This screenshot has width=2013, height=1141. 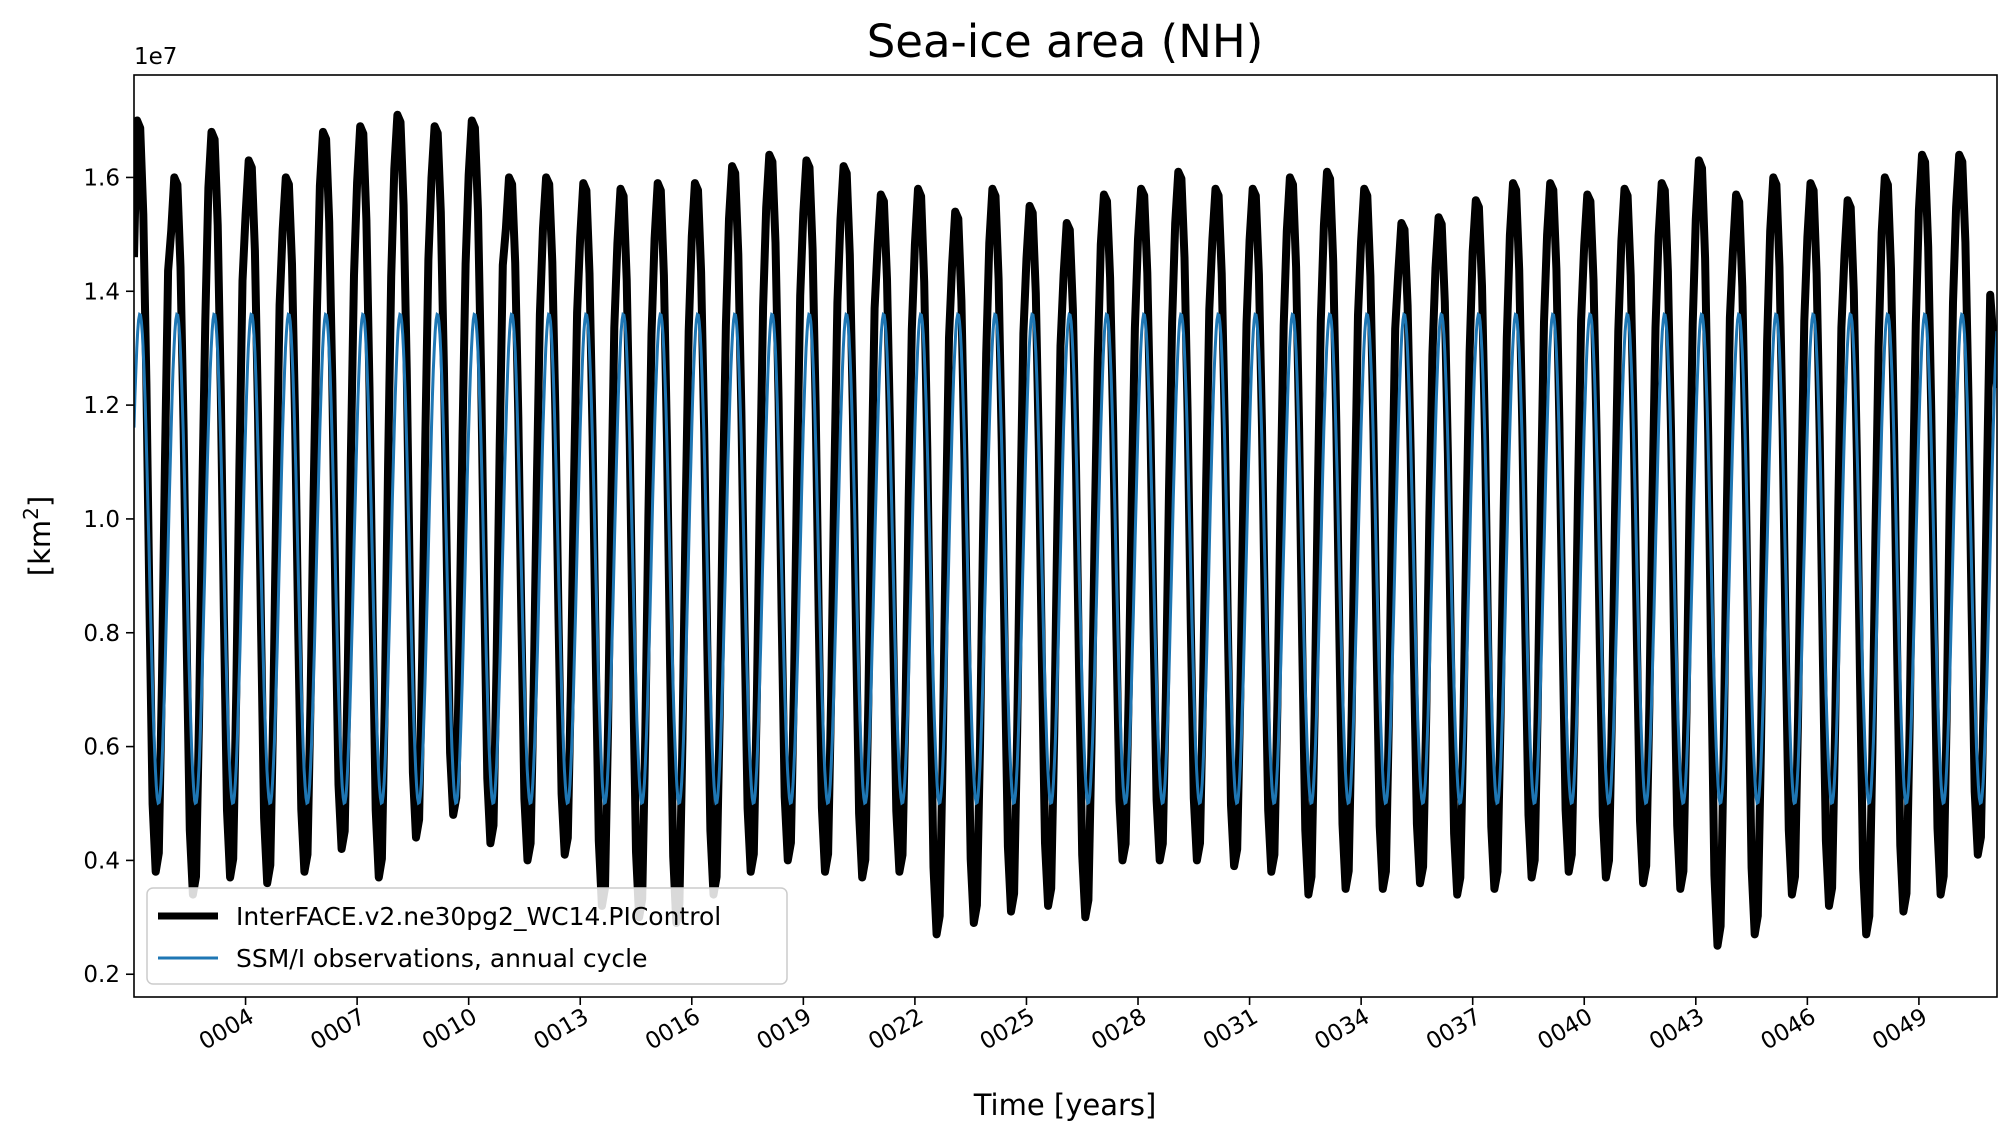 I want to click on y-tick-label: 0.4, so click(x=101, y=861).